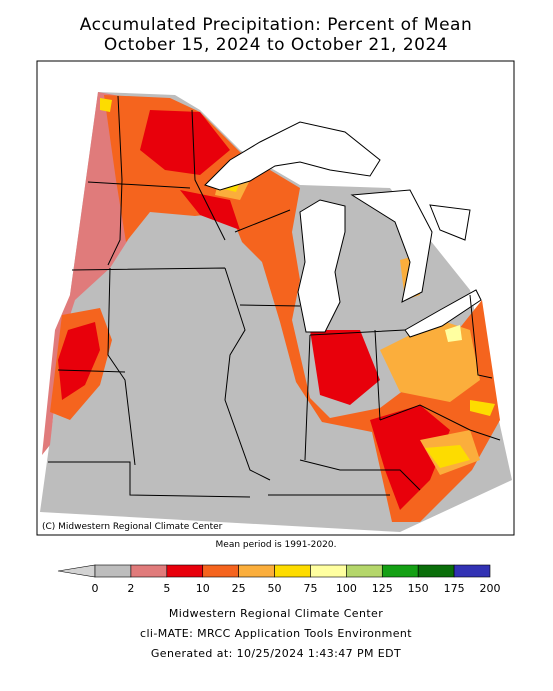  I want to click on legend-tick-label: 200, so click(490, 588).